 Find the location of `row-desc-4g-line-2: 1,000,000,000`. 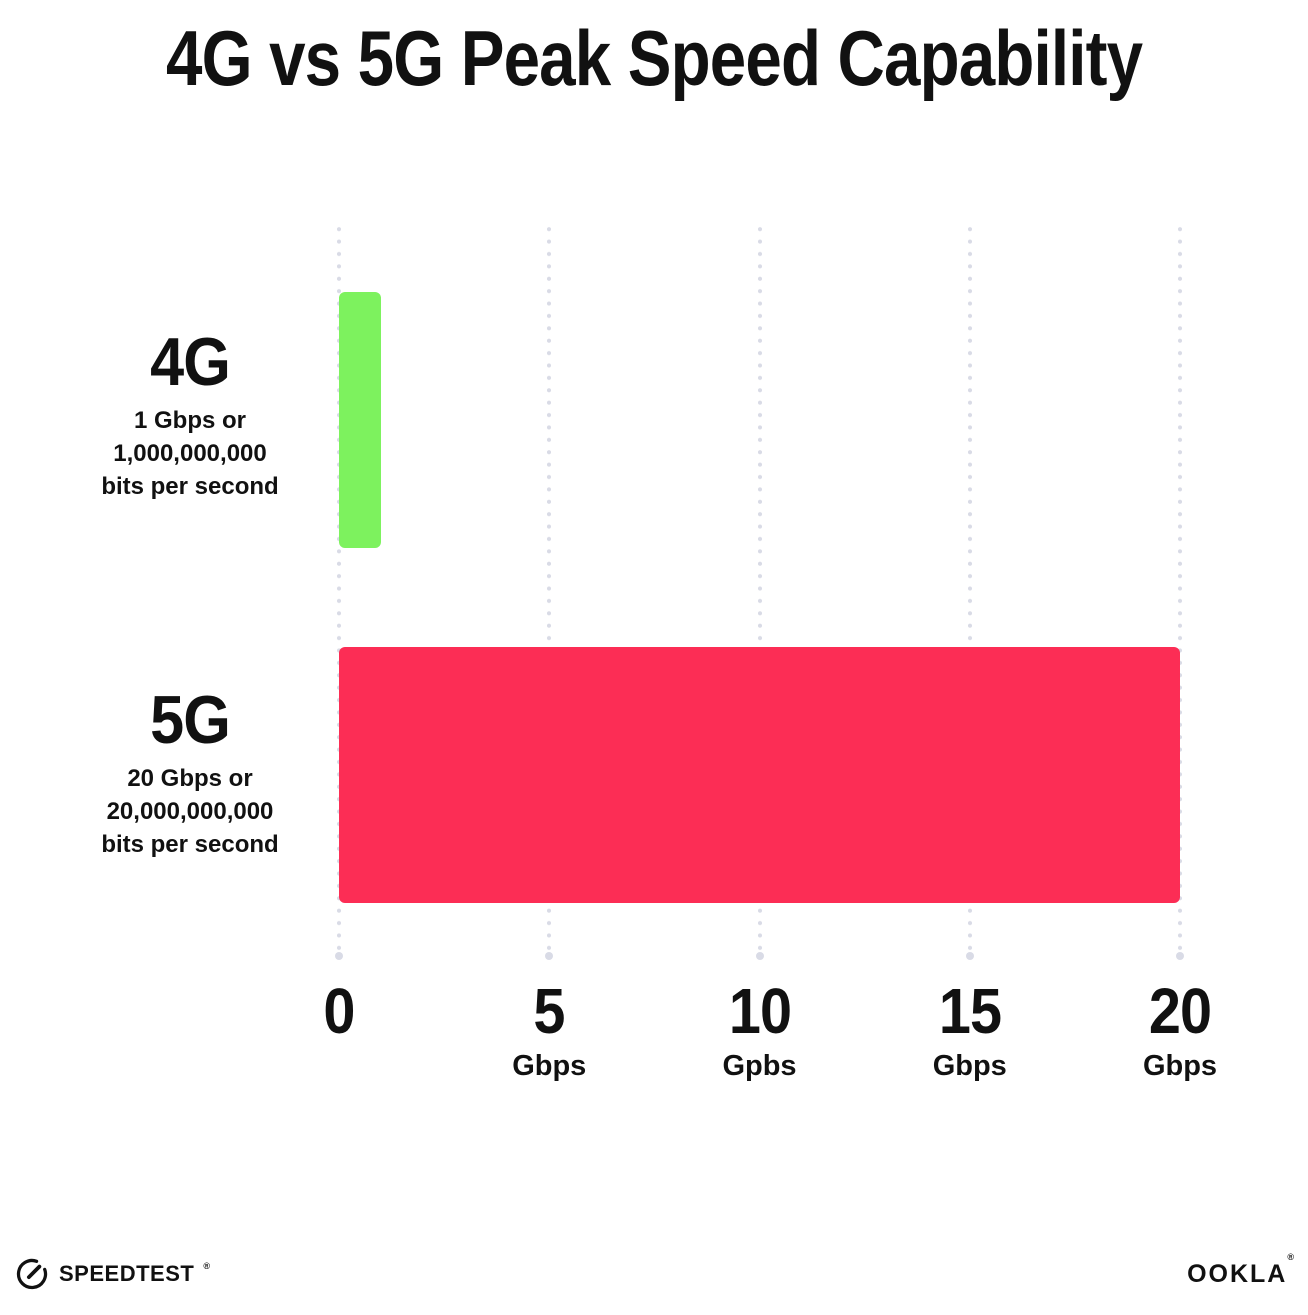

row-desc-4g-line-2: 1,000,000,000 is located at coordinates (190, 453).